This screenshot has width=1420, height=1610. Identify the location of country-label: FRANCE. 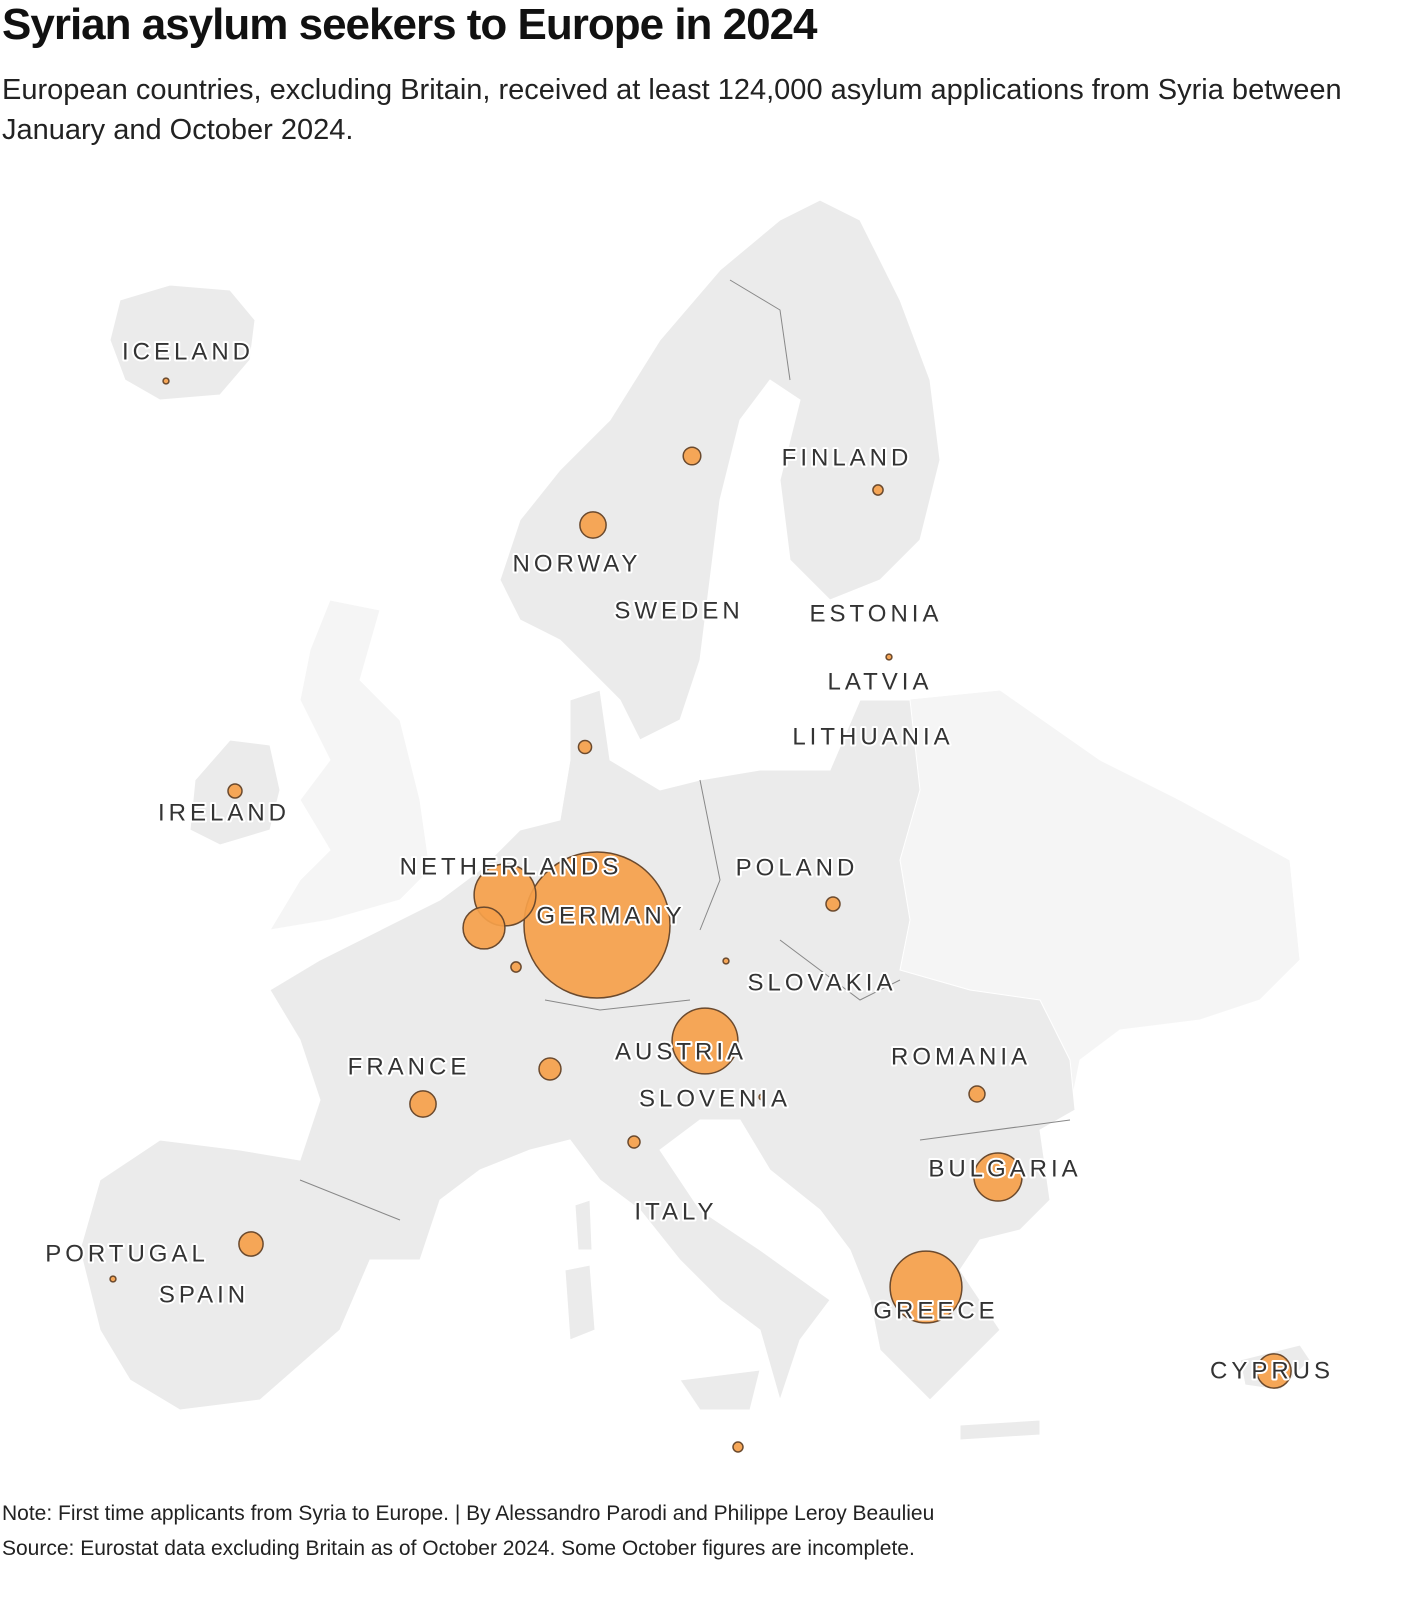
(409, 1066).